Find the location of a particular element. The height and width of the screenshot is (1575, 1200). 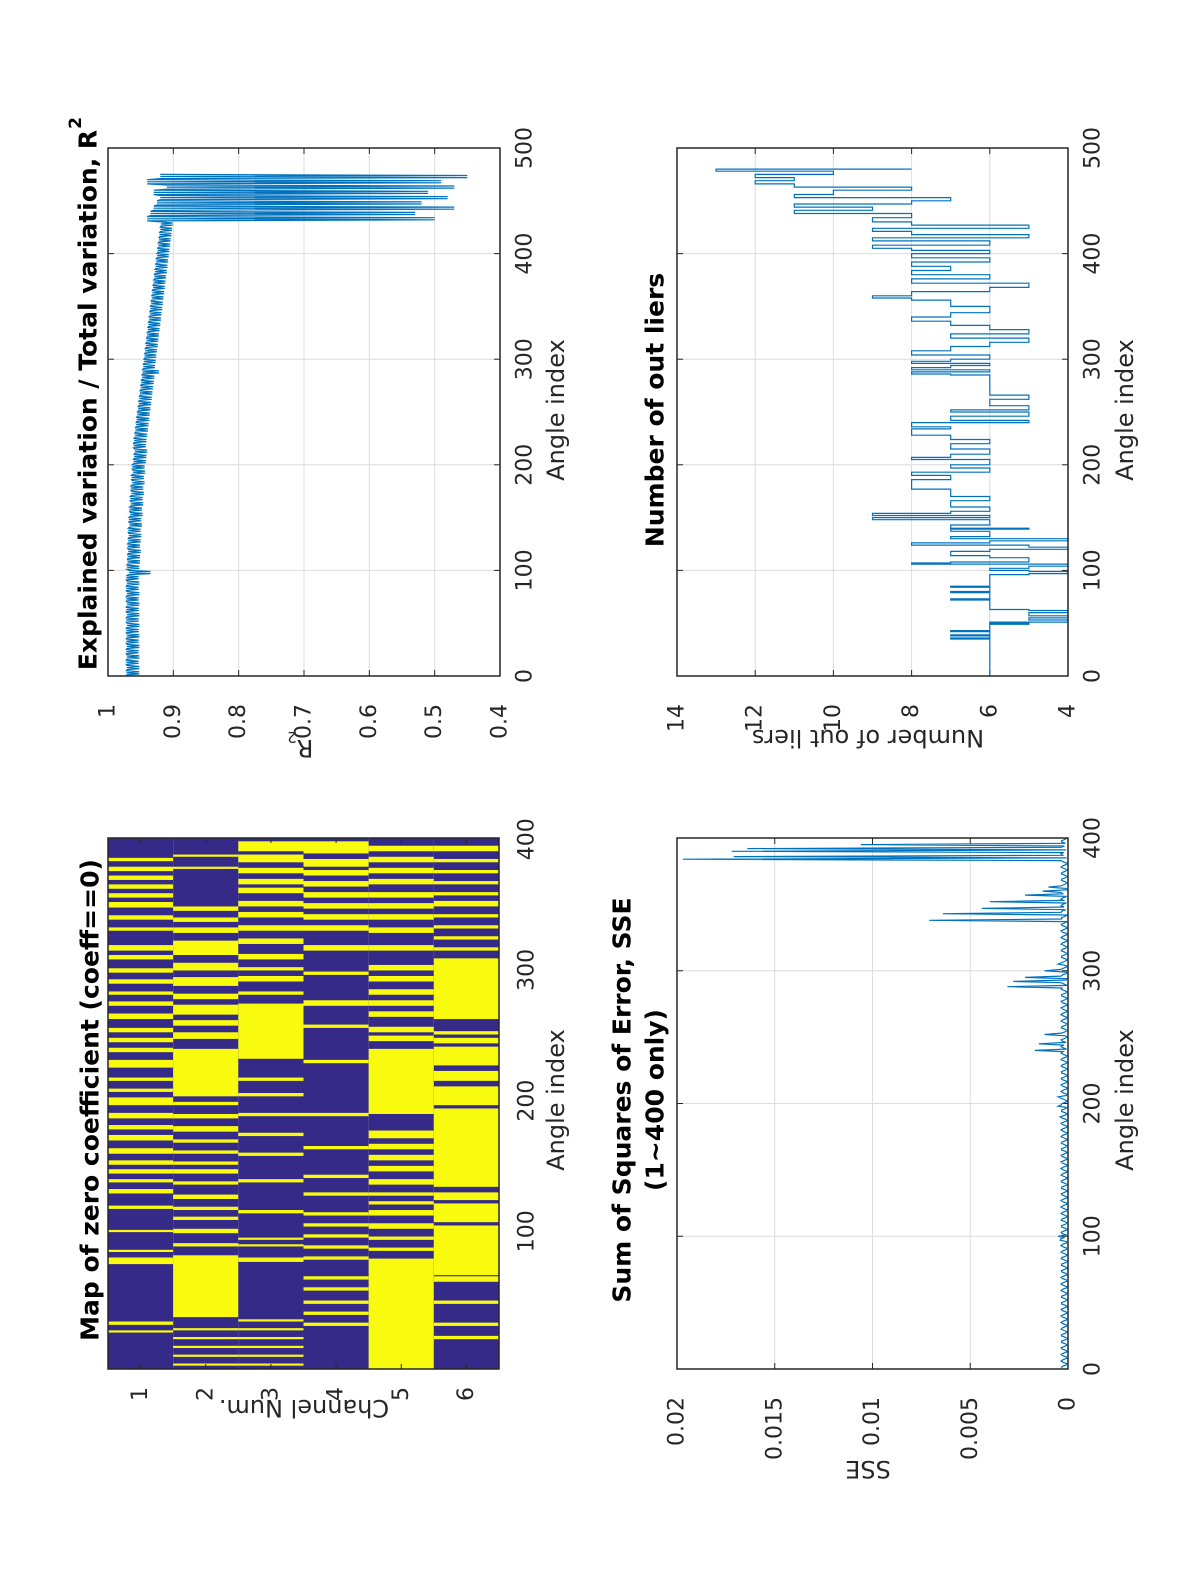

r2-y-tick-label: 0.8 is located at coordinates (238, 721).